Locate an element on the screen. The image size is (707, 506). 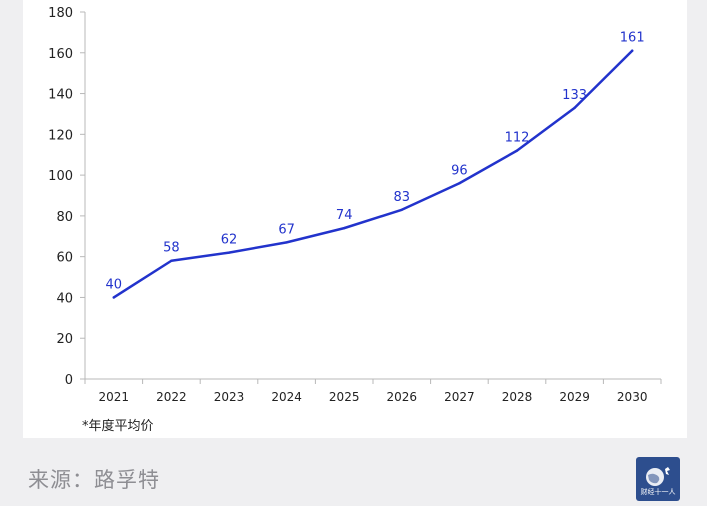
data-label: 112 is located at coordinates (517, 138).